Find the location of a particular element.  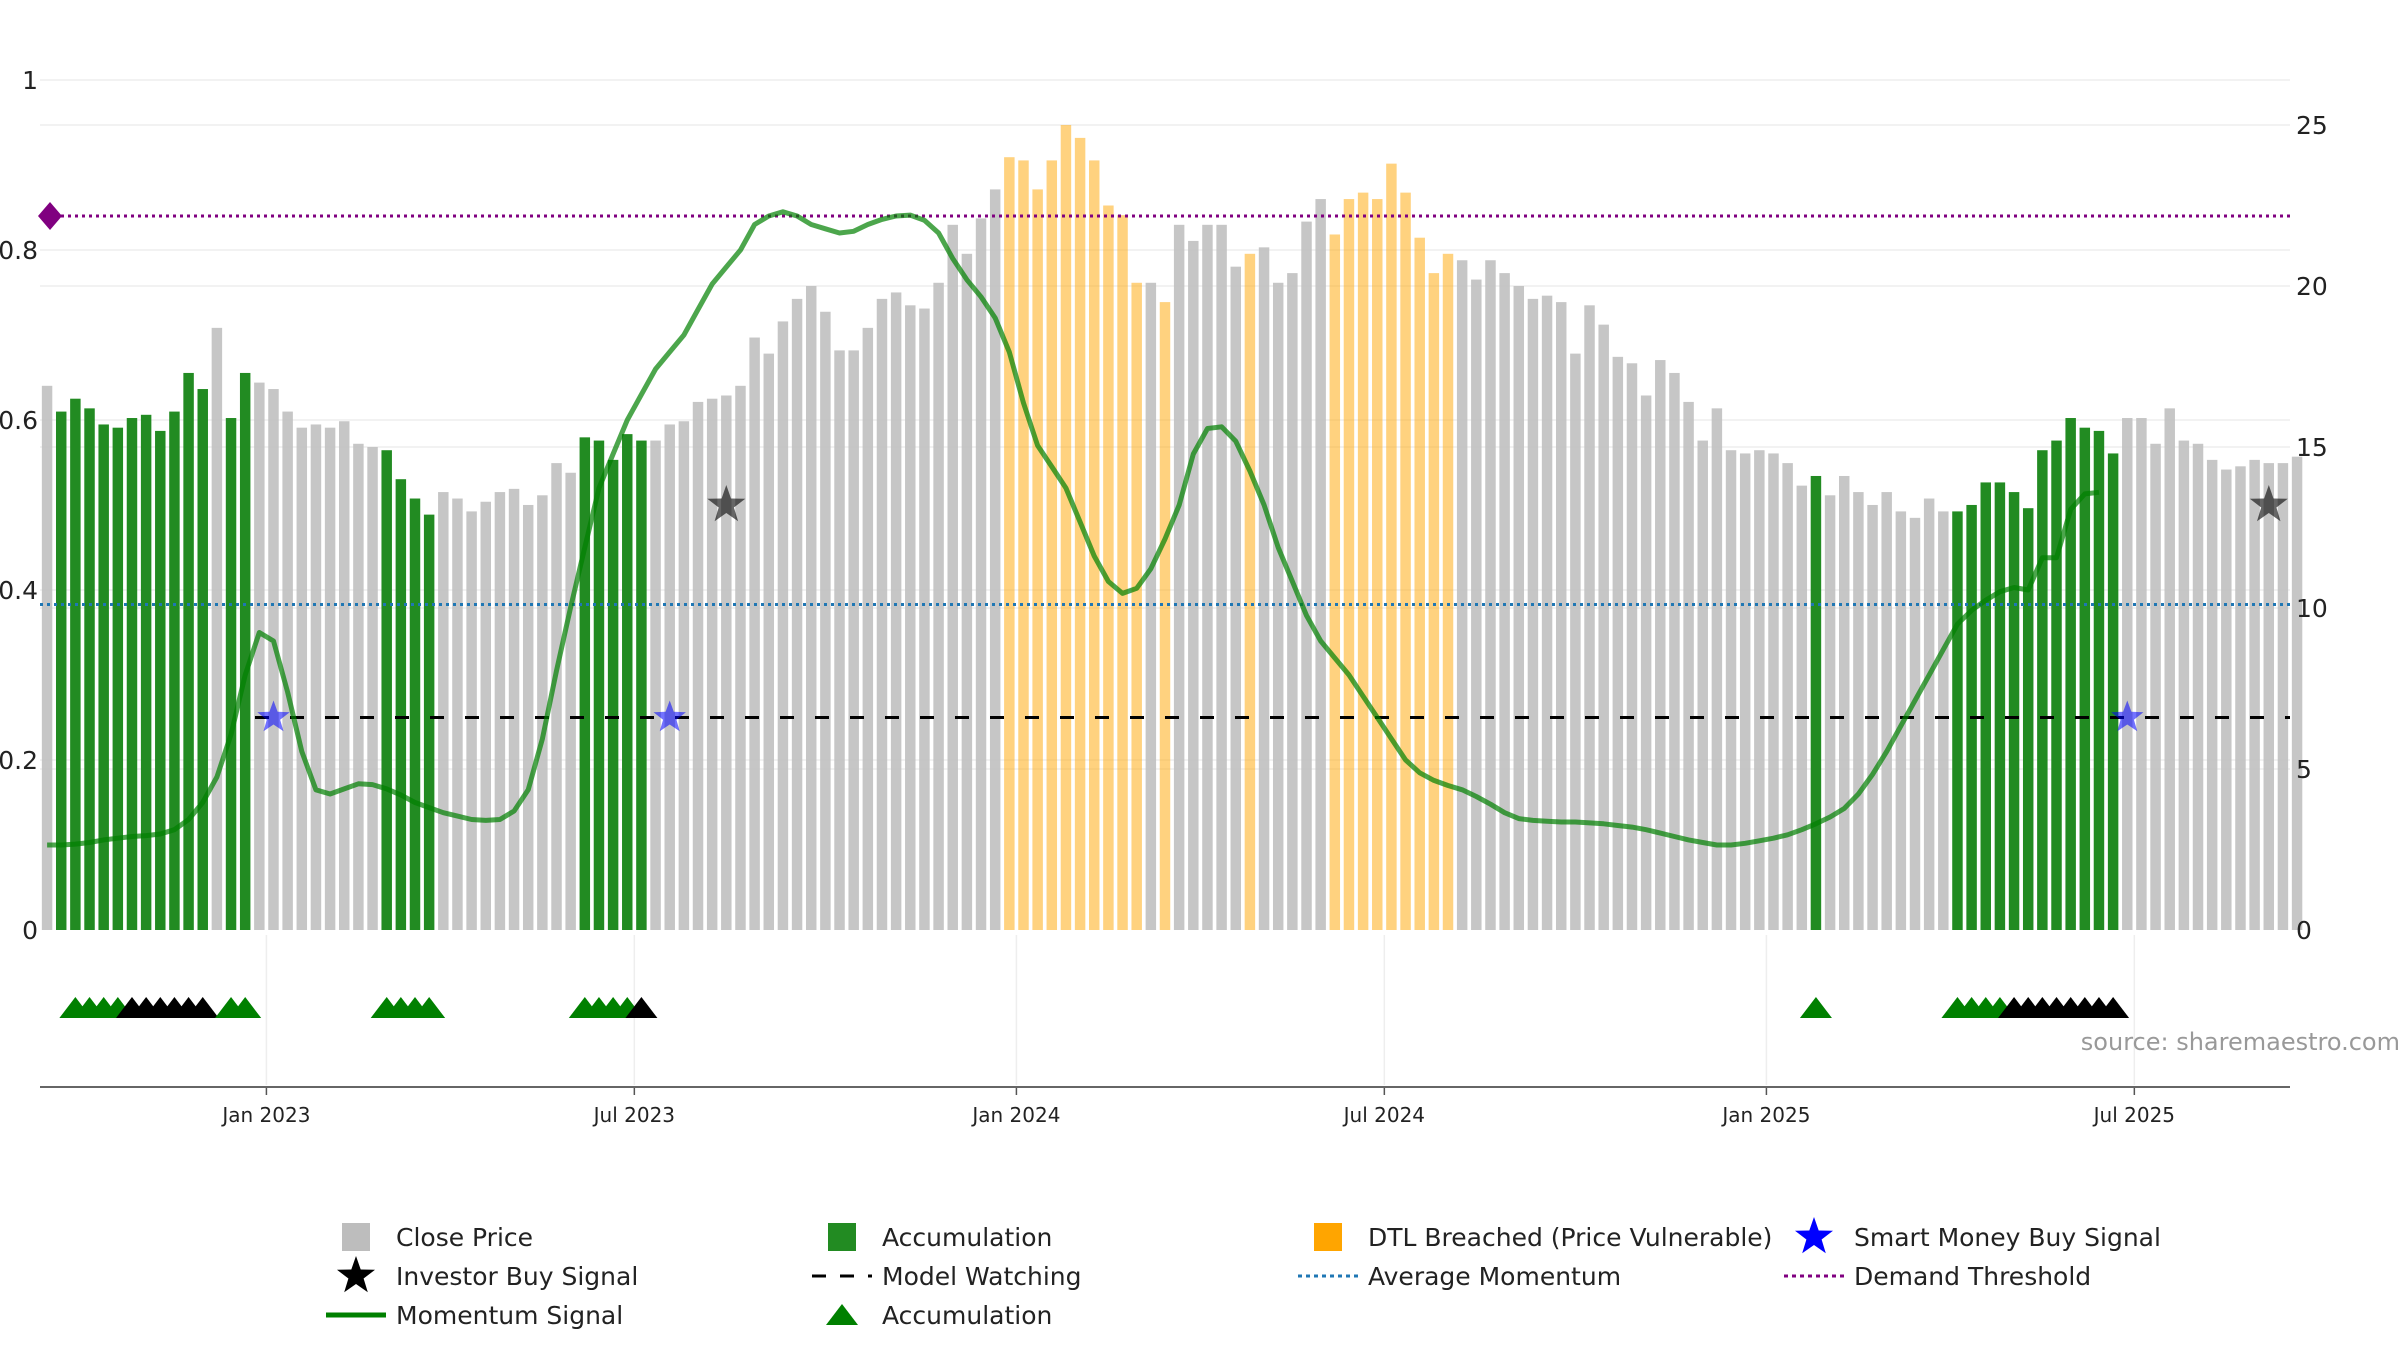

accumulation-triangle-black is located at coordinates (641, 1007).